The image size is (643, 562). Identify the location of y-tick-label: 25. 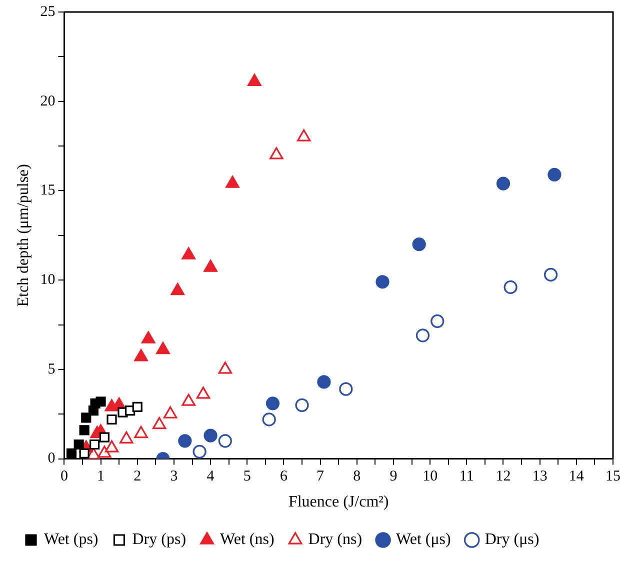
(48, 12).